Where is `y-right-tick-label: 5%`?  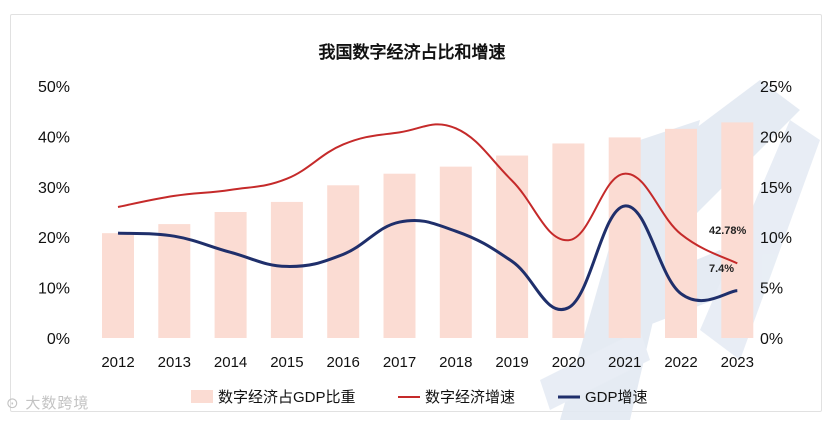 y-right-tick-label: 5% is located at coordinates (771, 289).